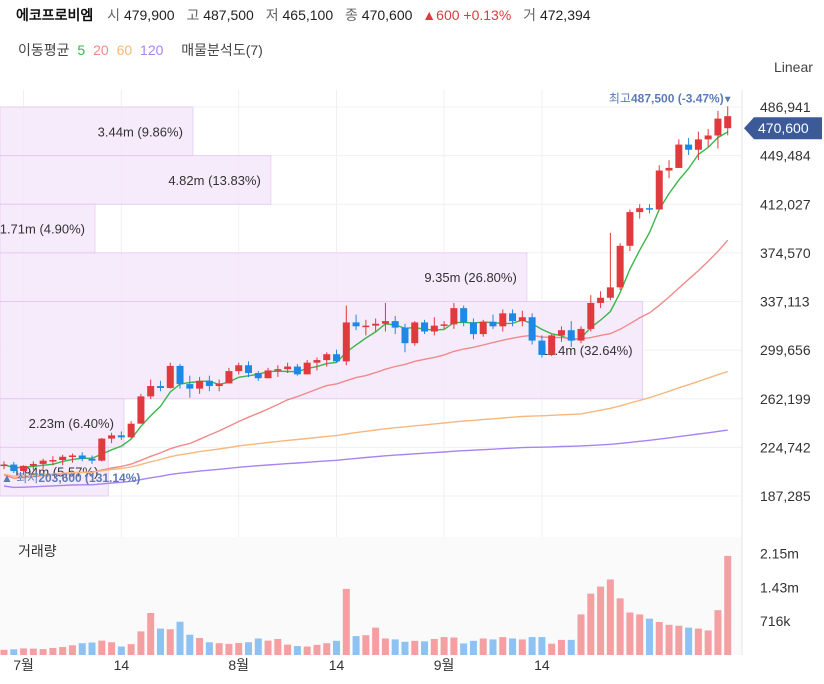 The height and width of the screenshot is (684, 824). Describe the element at coordinates (8, 478) in the screenshot. I see `up-marker-icon: ▲` at that location.